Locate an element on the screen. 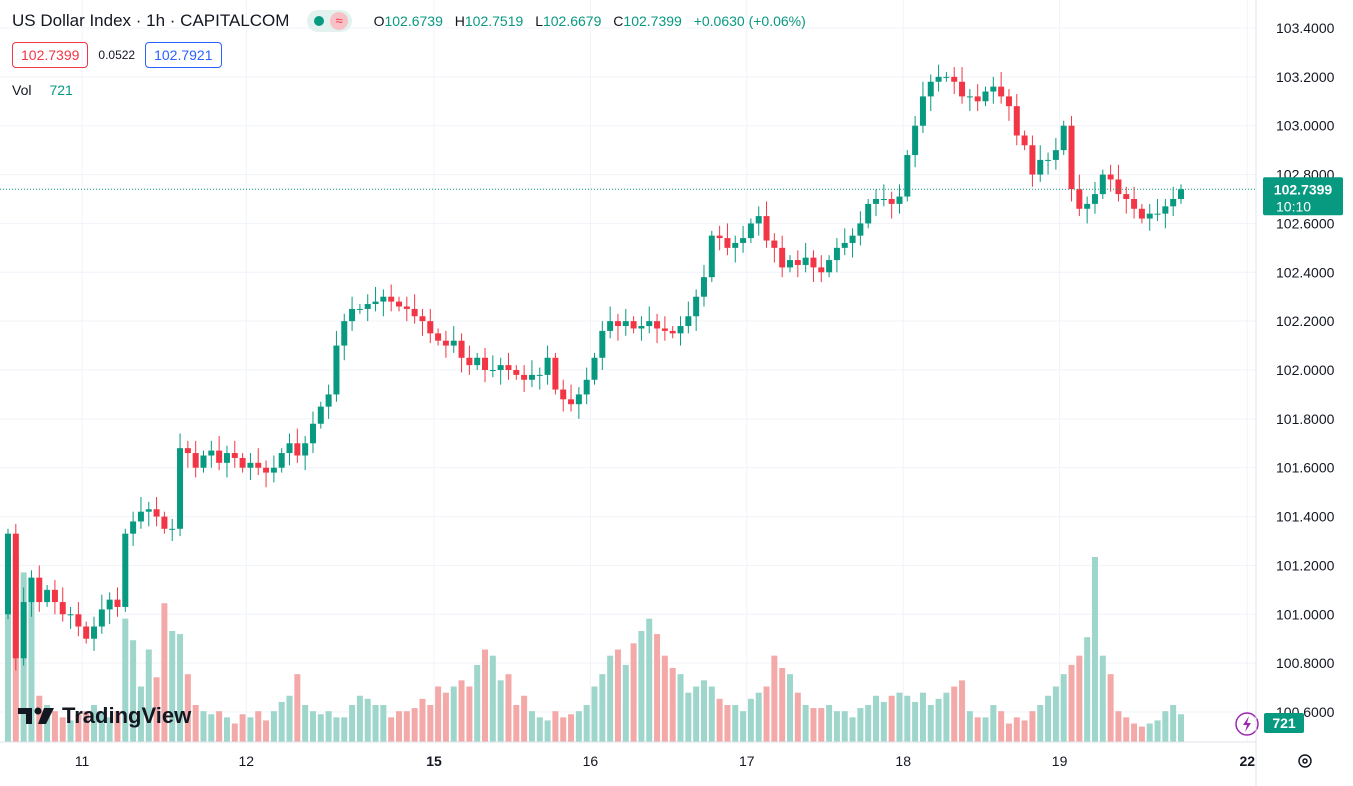 The width and height of the screenshot is (1353, 786). buy-button: 102.7921 is located at coordinates (183, 55).